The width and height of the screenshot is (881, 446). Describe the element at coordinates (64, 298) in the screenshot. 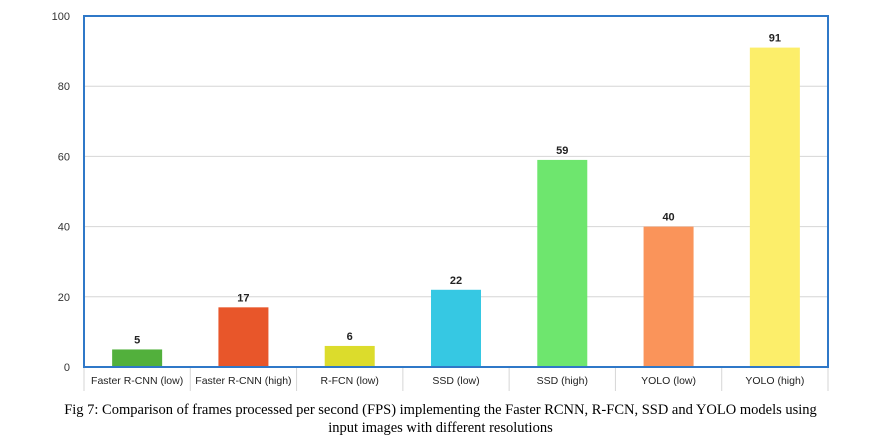

I see `y-tick-label: 20` at that location.